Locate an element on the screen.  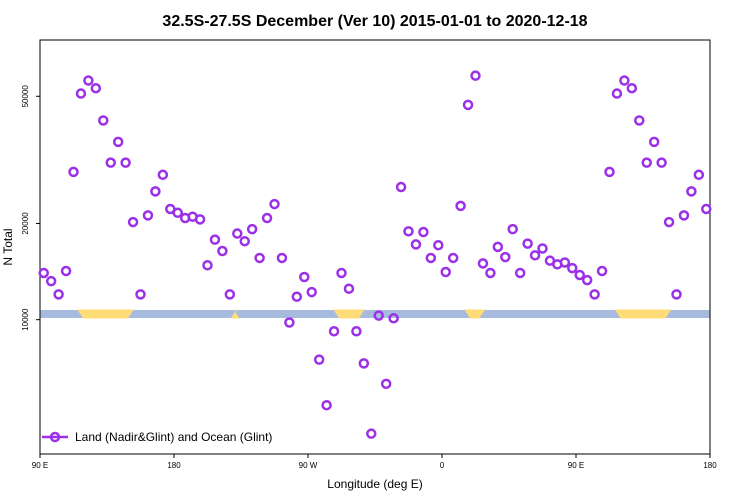
x-tick-label: 90 W is located at coordinates (308, 465).